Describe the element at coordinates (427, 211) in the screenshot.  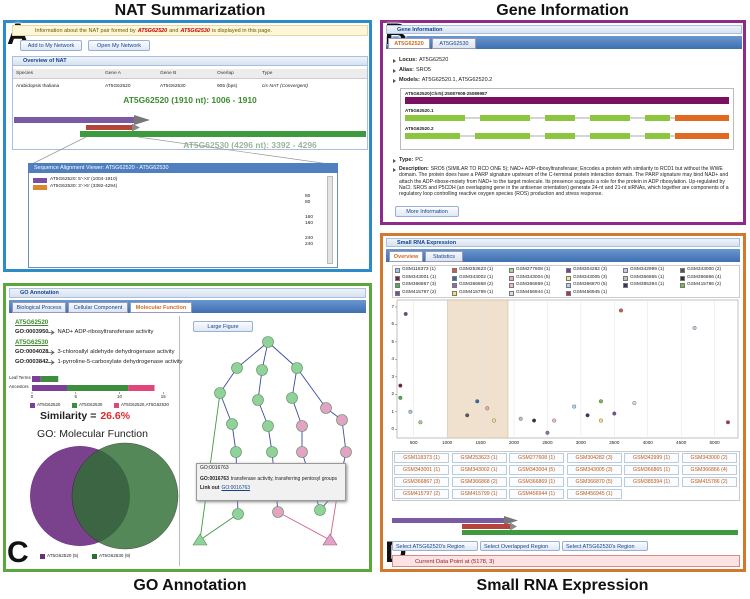
I see `button: More Information` at that location.